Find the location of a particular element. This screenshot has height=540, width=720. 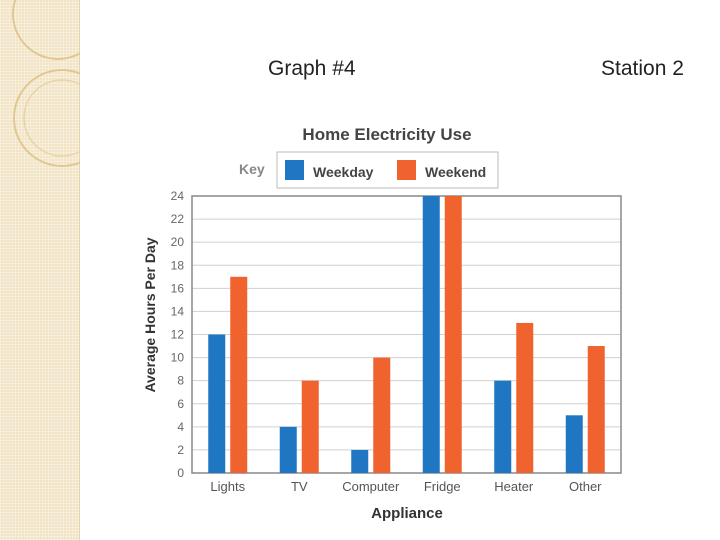

bar-weekend-computer is located at coordinates (382, 415).